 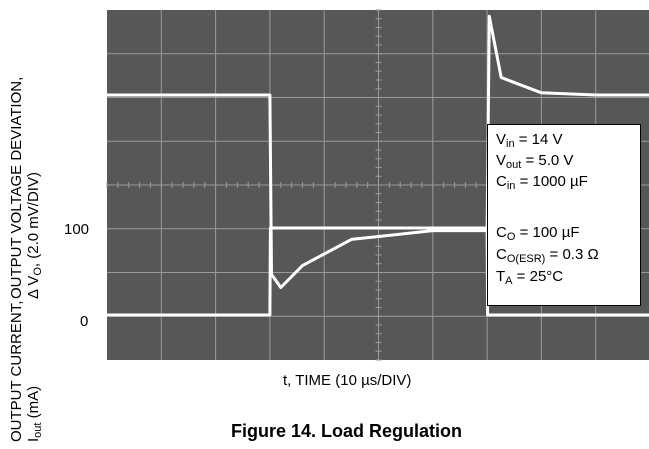 I want to click on condition-co-esr: CO(ESR) = 0.3 Ω, so click(x=547, y=255).